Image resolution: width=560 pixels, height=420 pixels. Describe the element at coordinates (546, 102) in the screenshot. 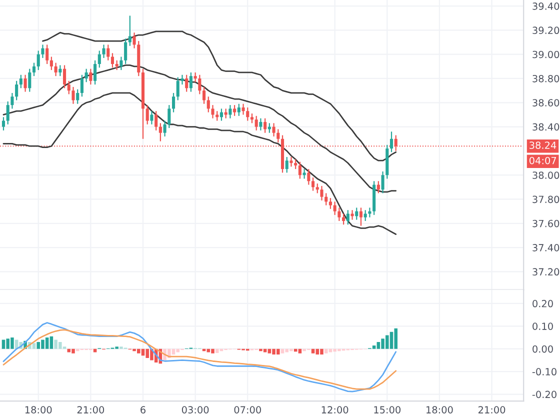

I see `y-tick-label: 38.60` at that location.